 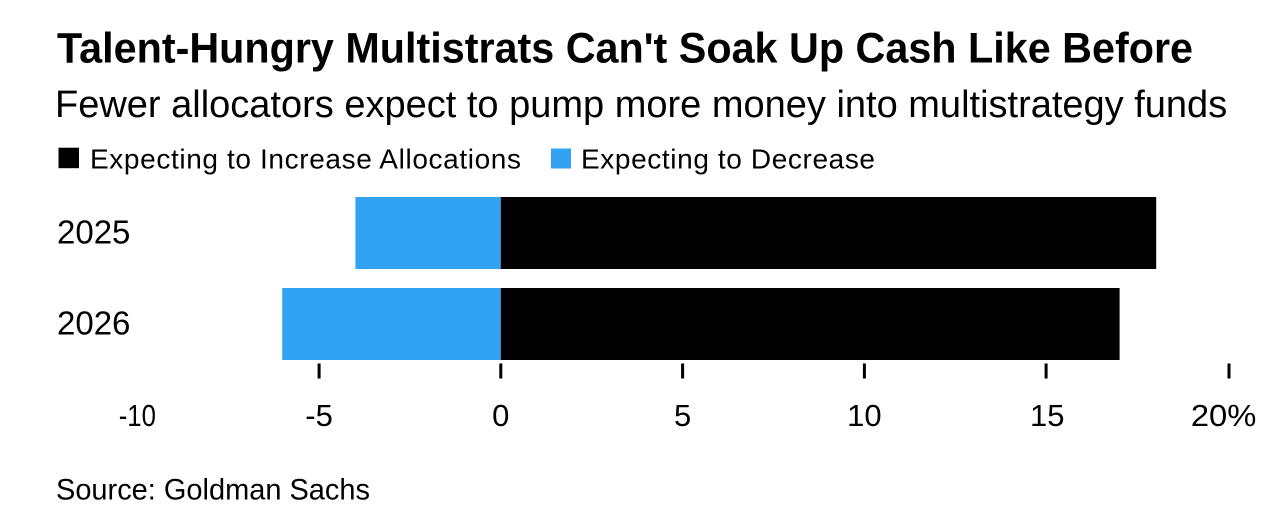 I want to click on svg-text: 2025, so click(x=93, y=231).